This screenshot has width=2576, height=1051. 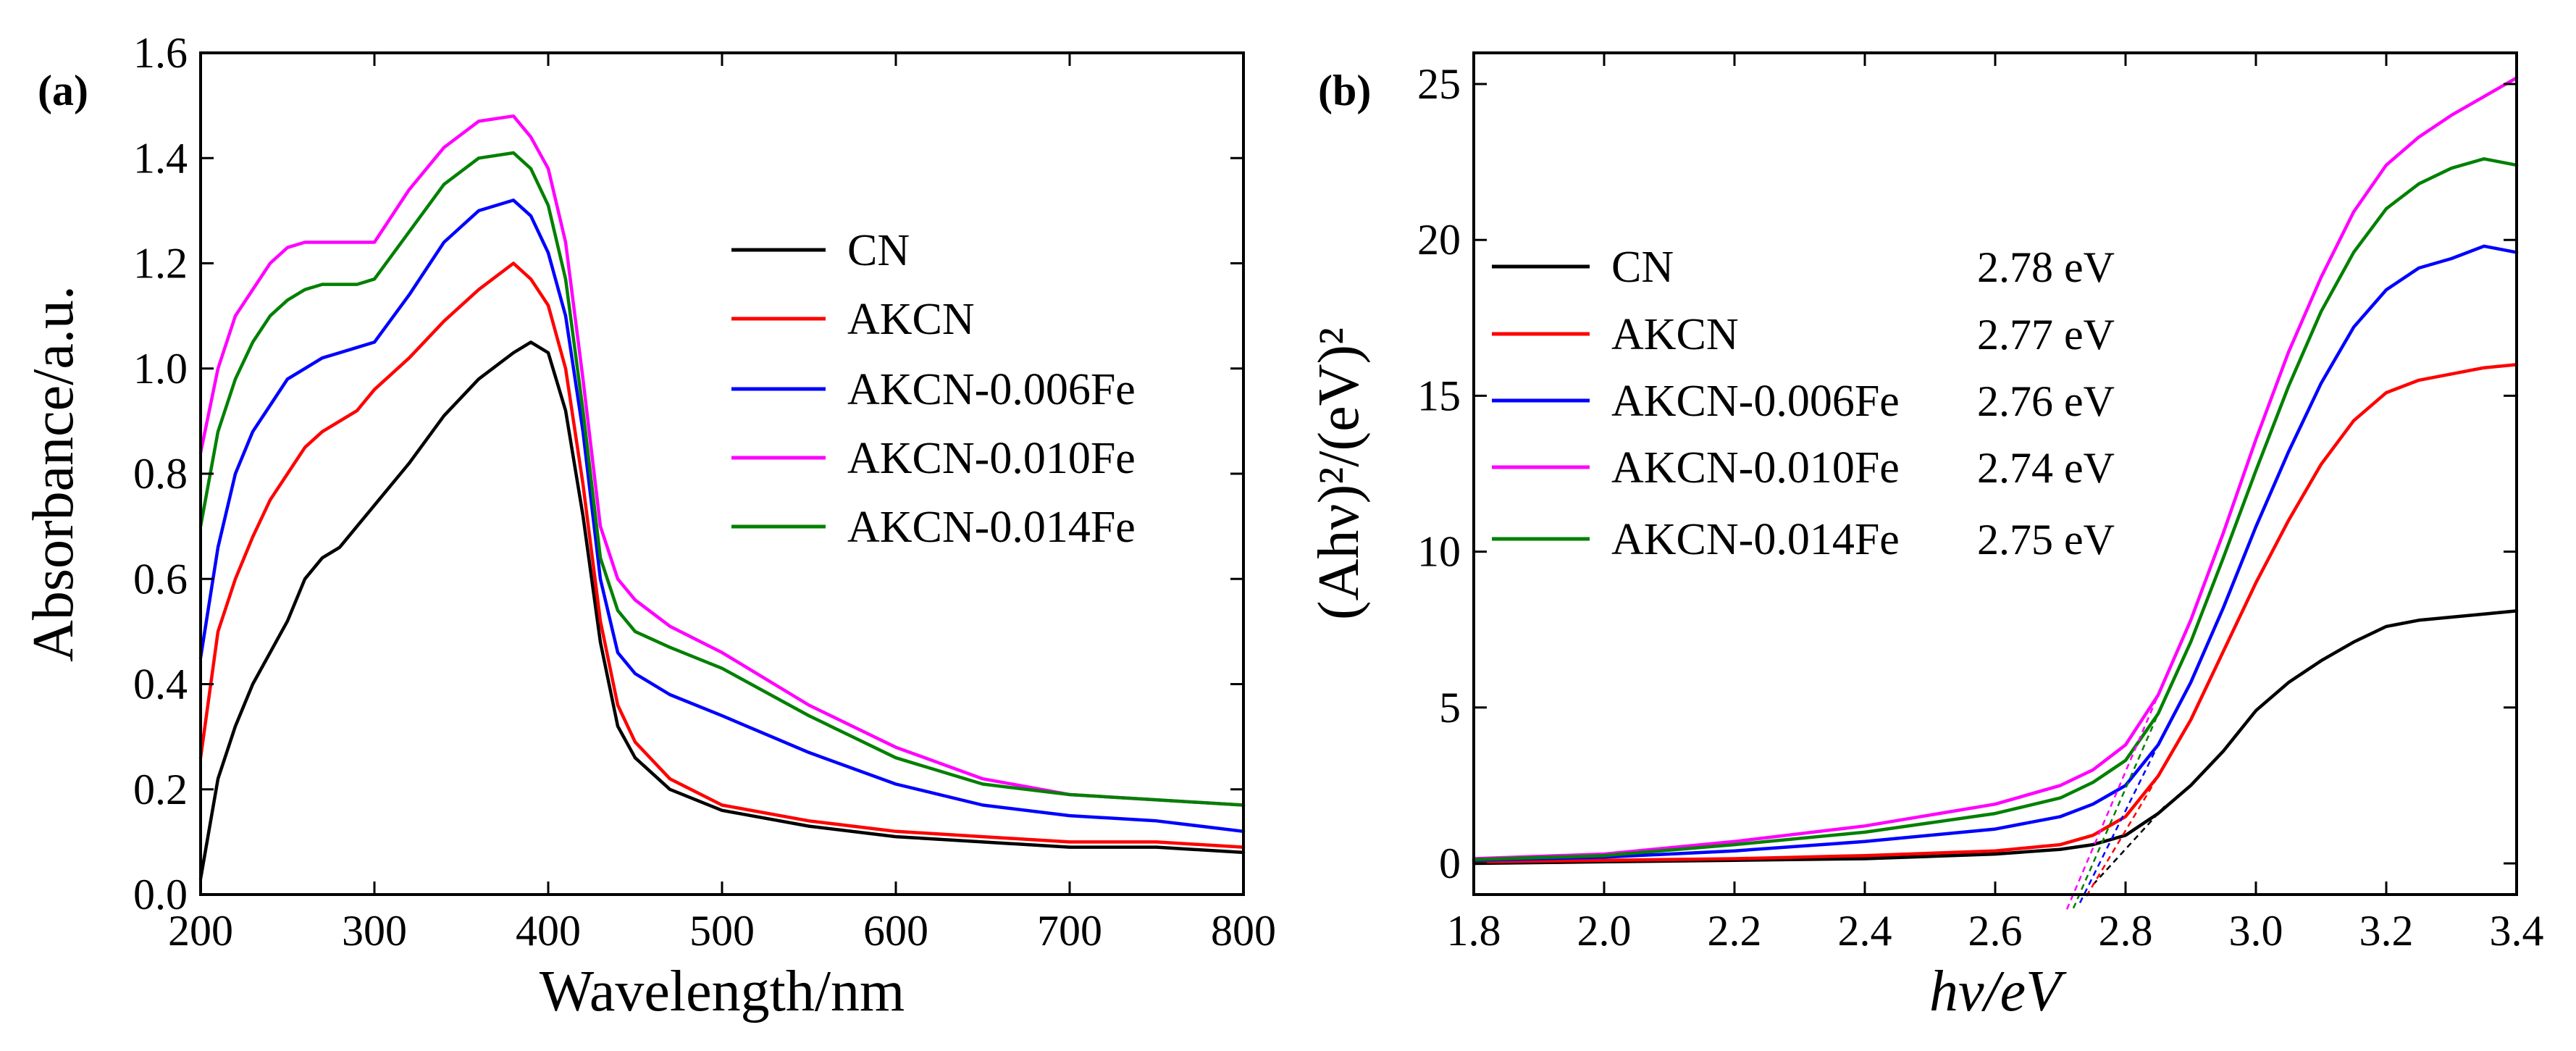 What do you see at coordinates (160, 474) in the screenshot?
I see `y-tick-label-a: 0.8` at bounding box center [160, 474].